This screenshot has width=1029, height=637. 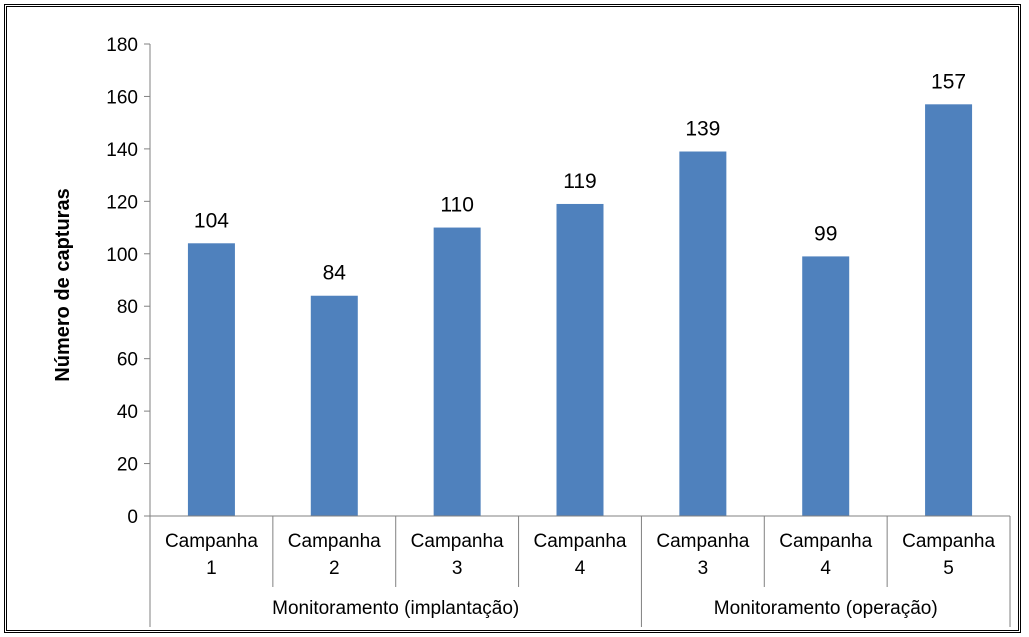 I want to click on data-label: 139, so click(x=702, y=129).